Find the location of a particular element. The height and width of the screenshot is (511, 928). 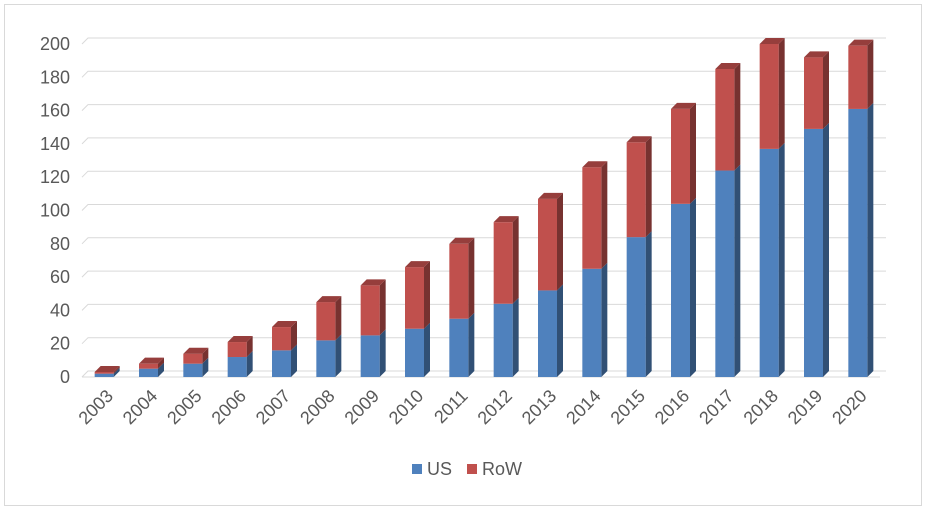

bar-US-2011 is located at coordinates (462, 344).